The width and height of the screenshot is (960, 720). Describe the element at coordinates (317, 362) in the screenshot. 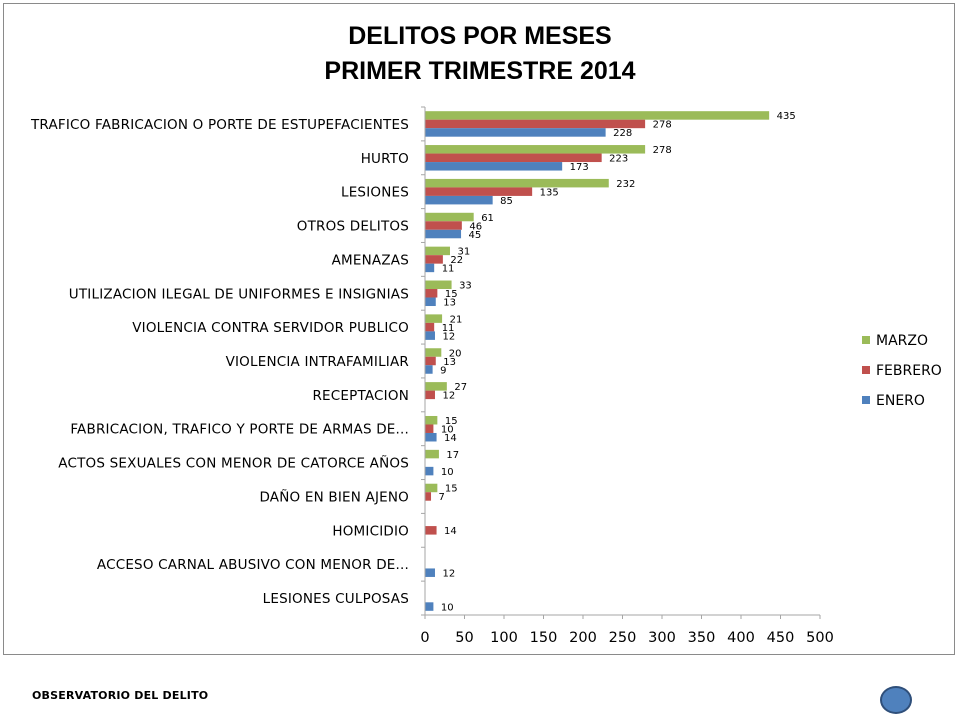

I see `category-label: VIOLENCIA INTRAFAMILIAR` at that location.